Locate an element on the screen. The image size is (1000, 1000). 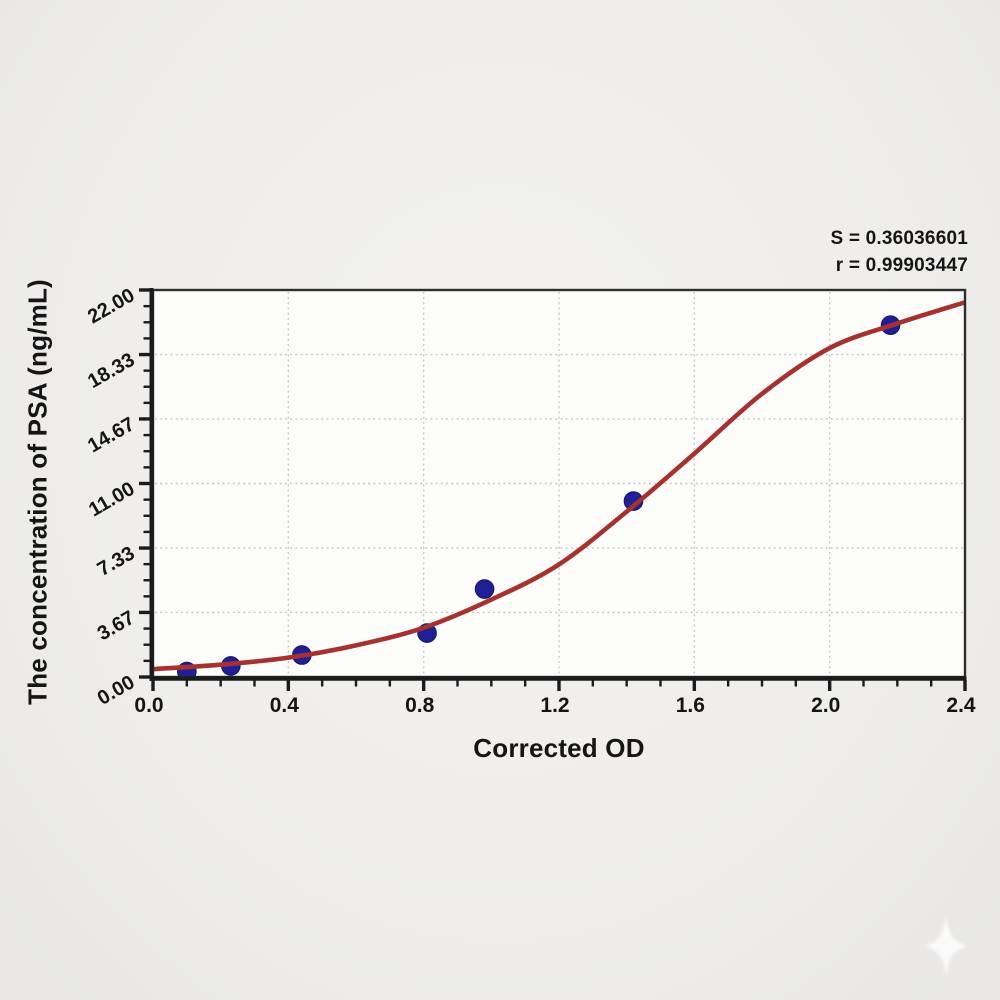
x-tick-label: 0.4 is located at coordinates (285, 705).